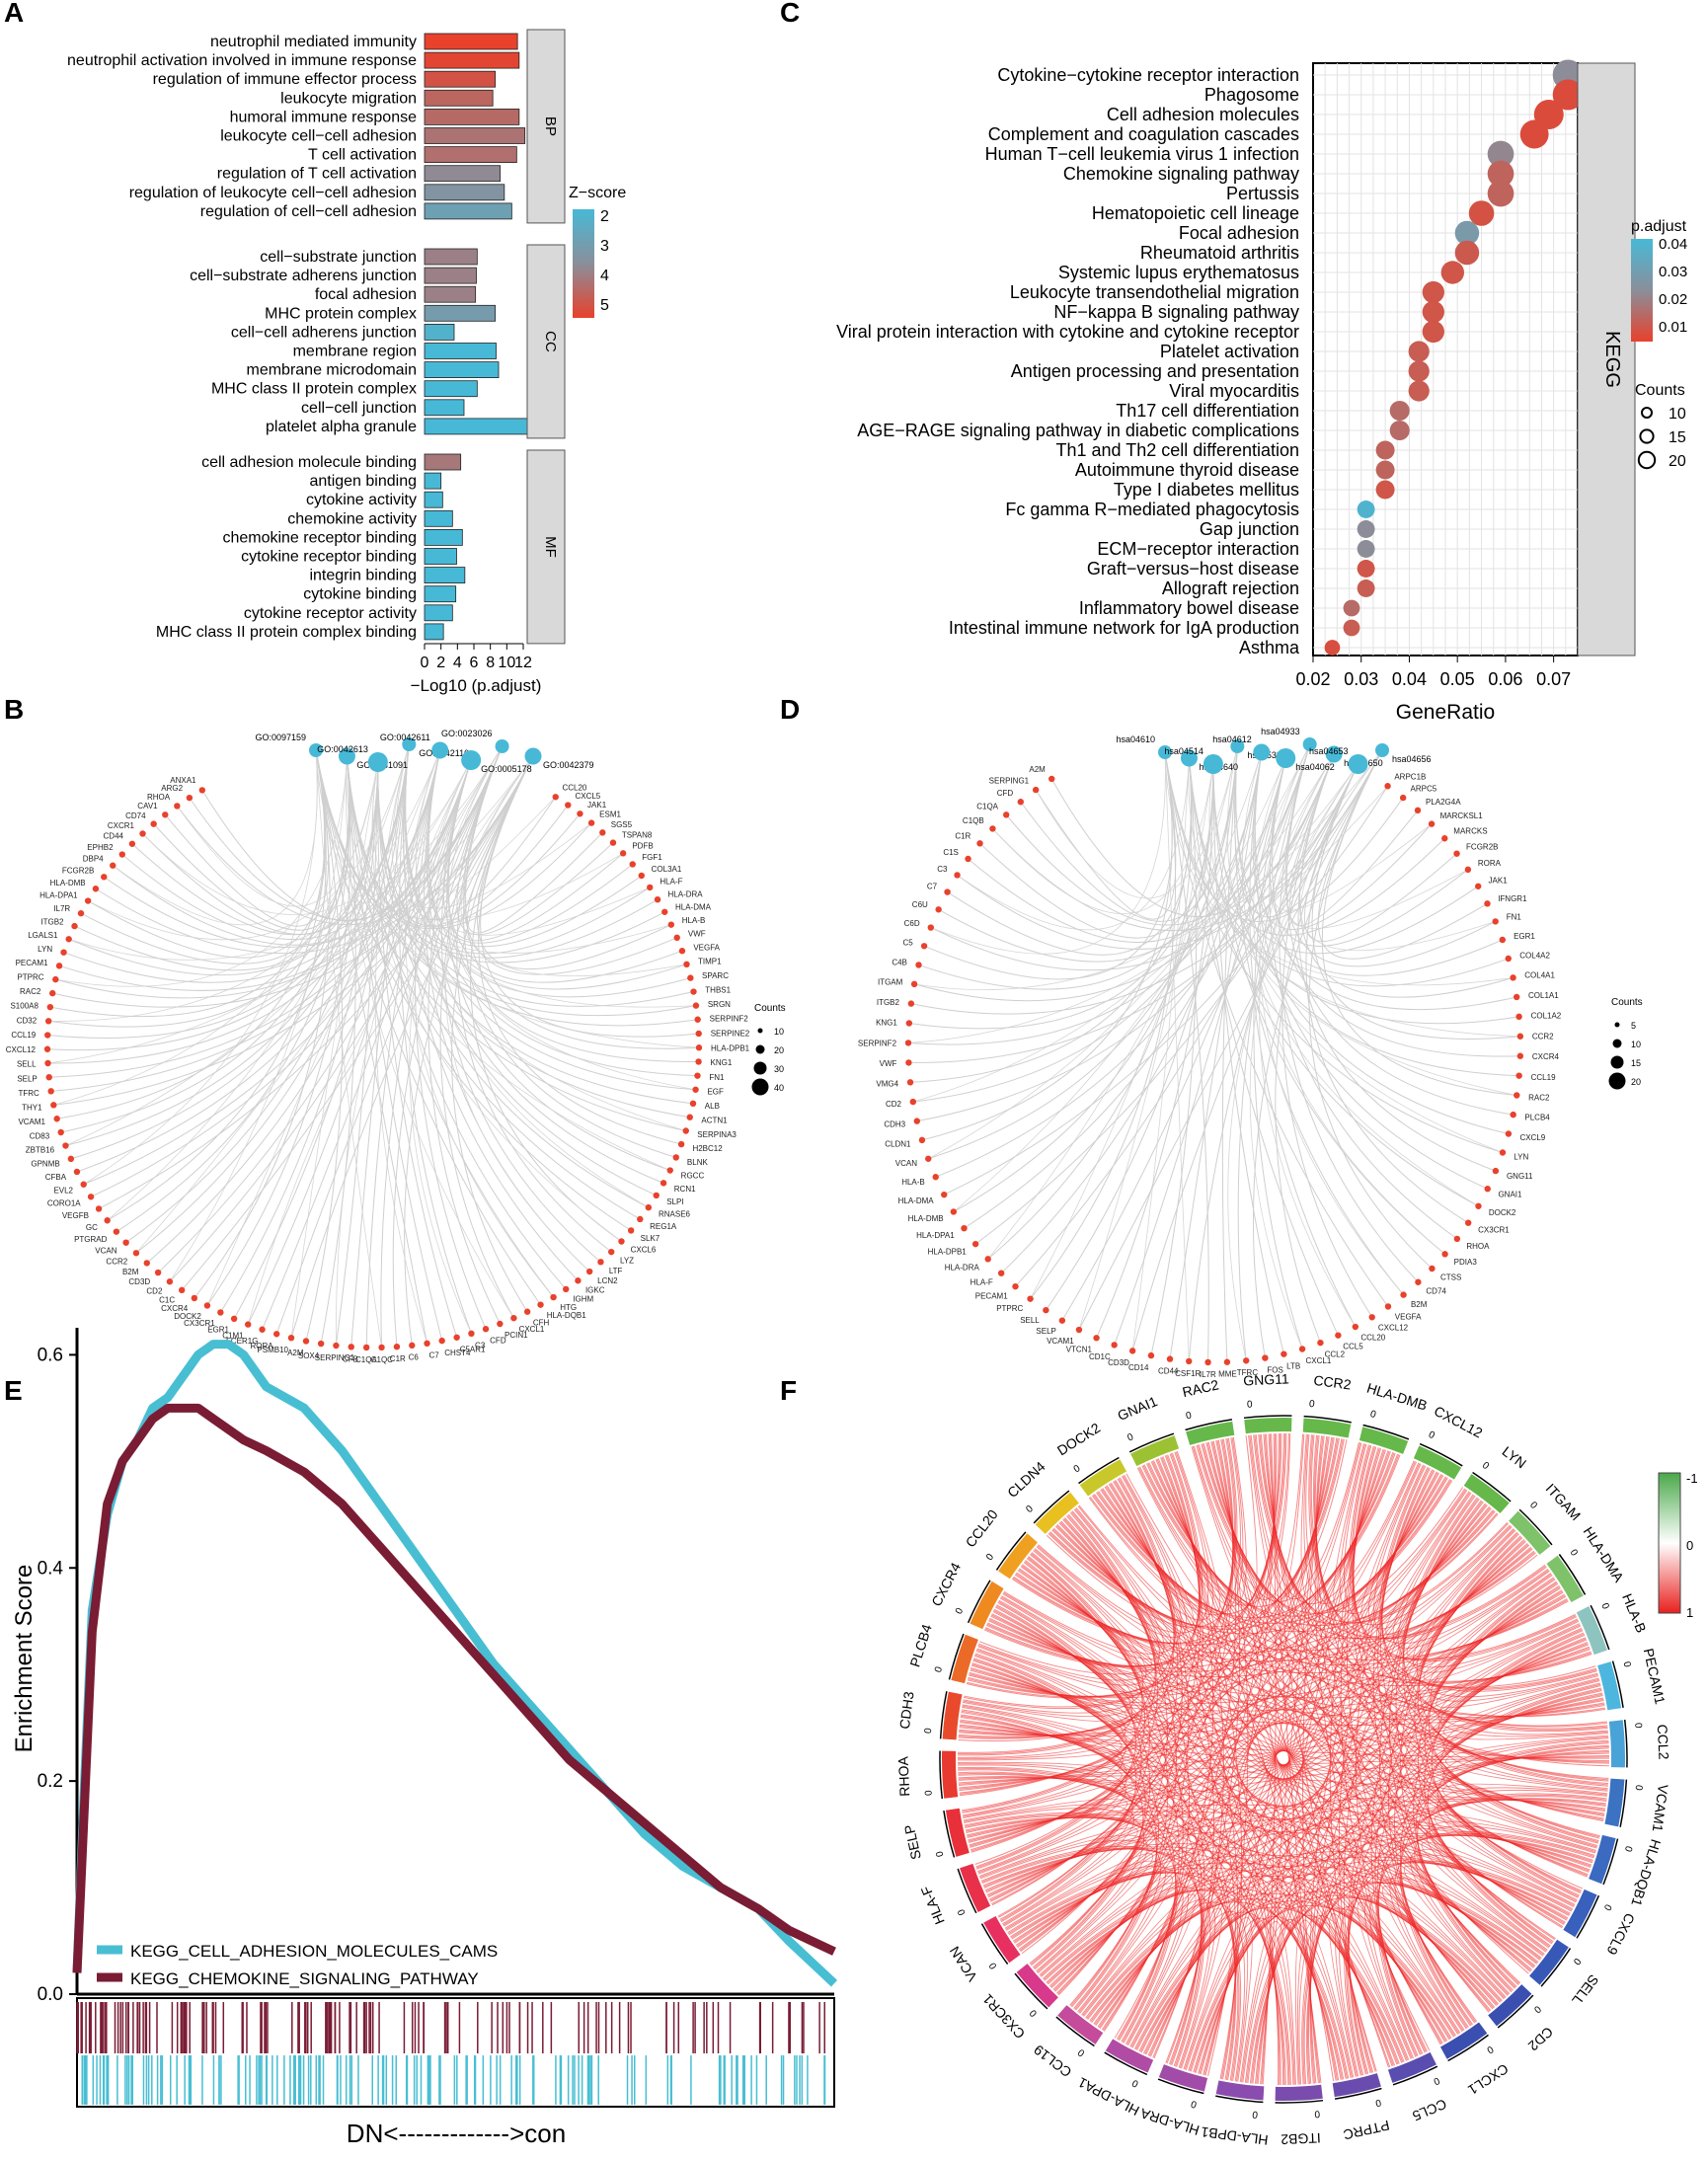 The image size is (1708, 2160). What do you see at coordinates (1585, 1989) in the screenshot?
I see `panel-f-sector-label: SELL` at bounding box center [1585, 1989].